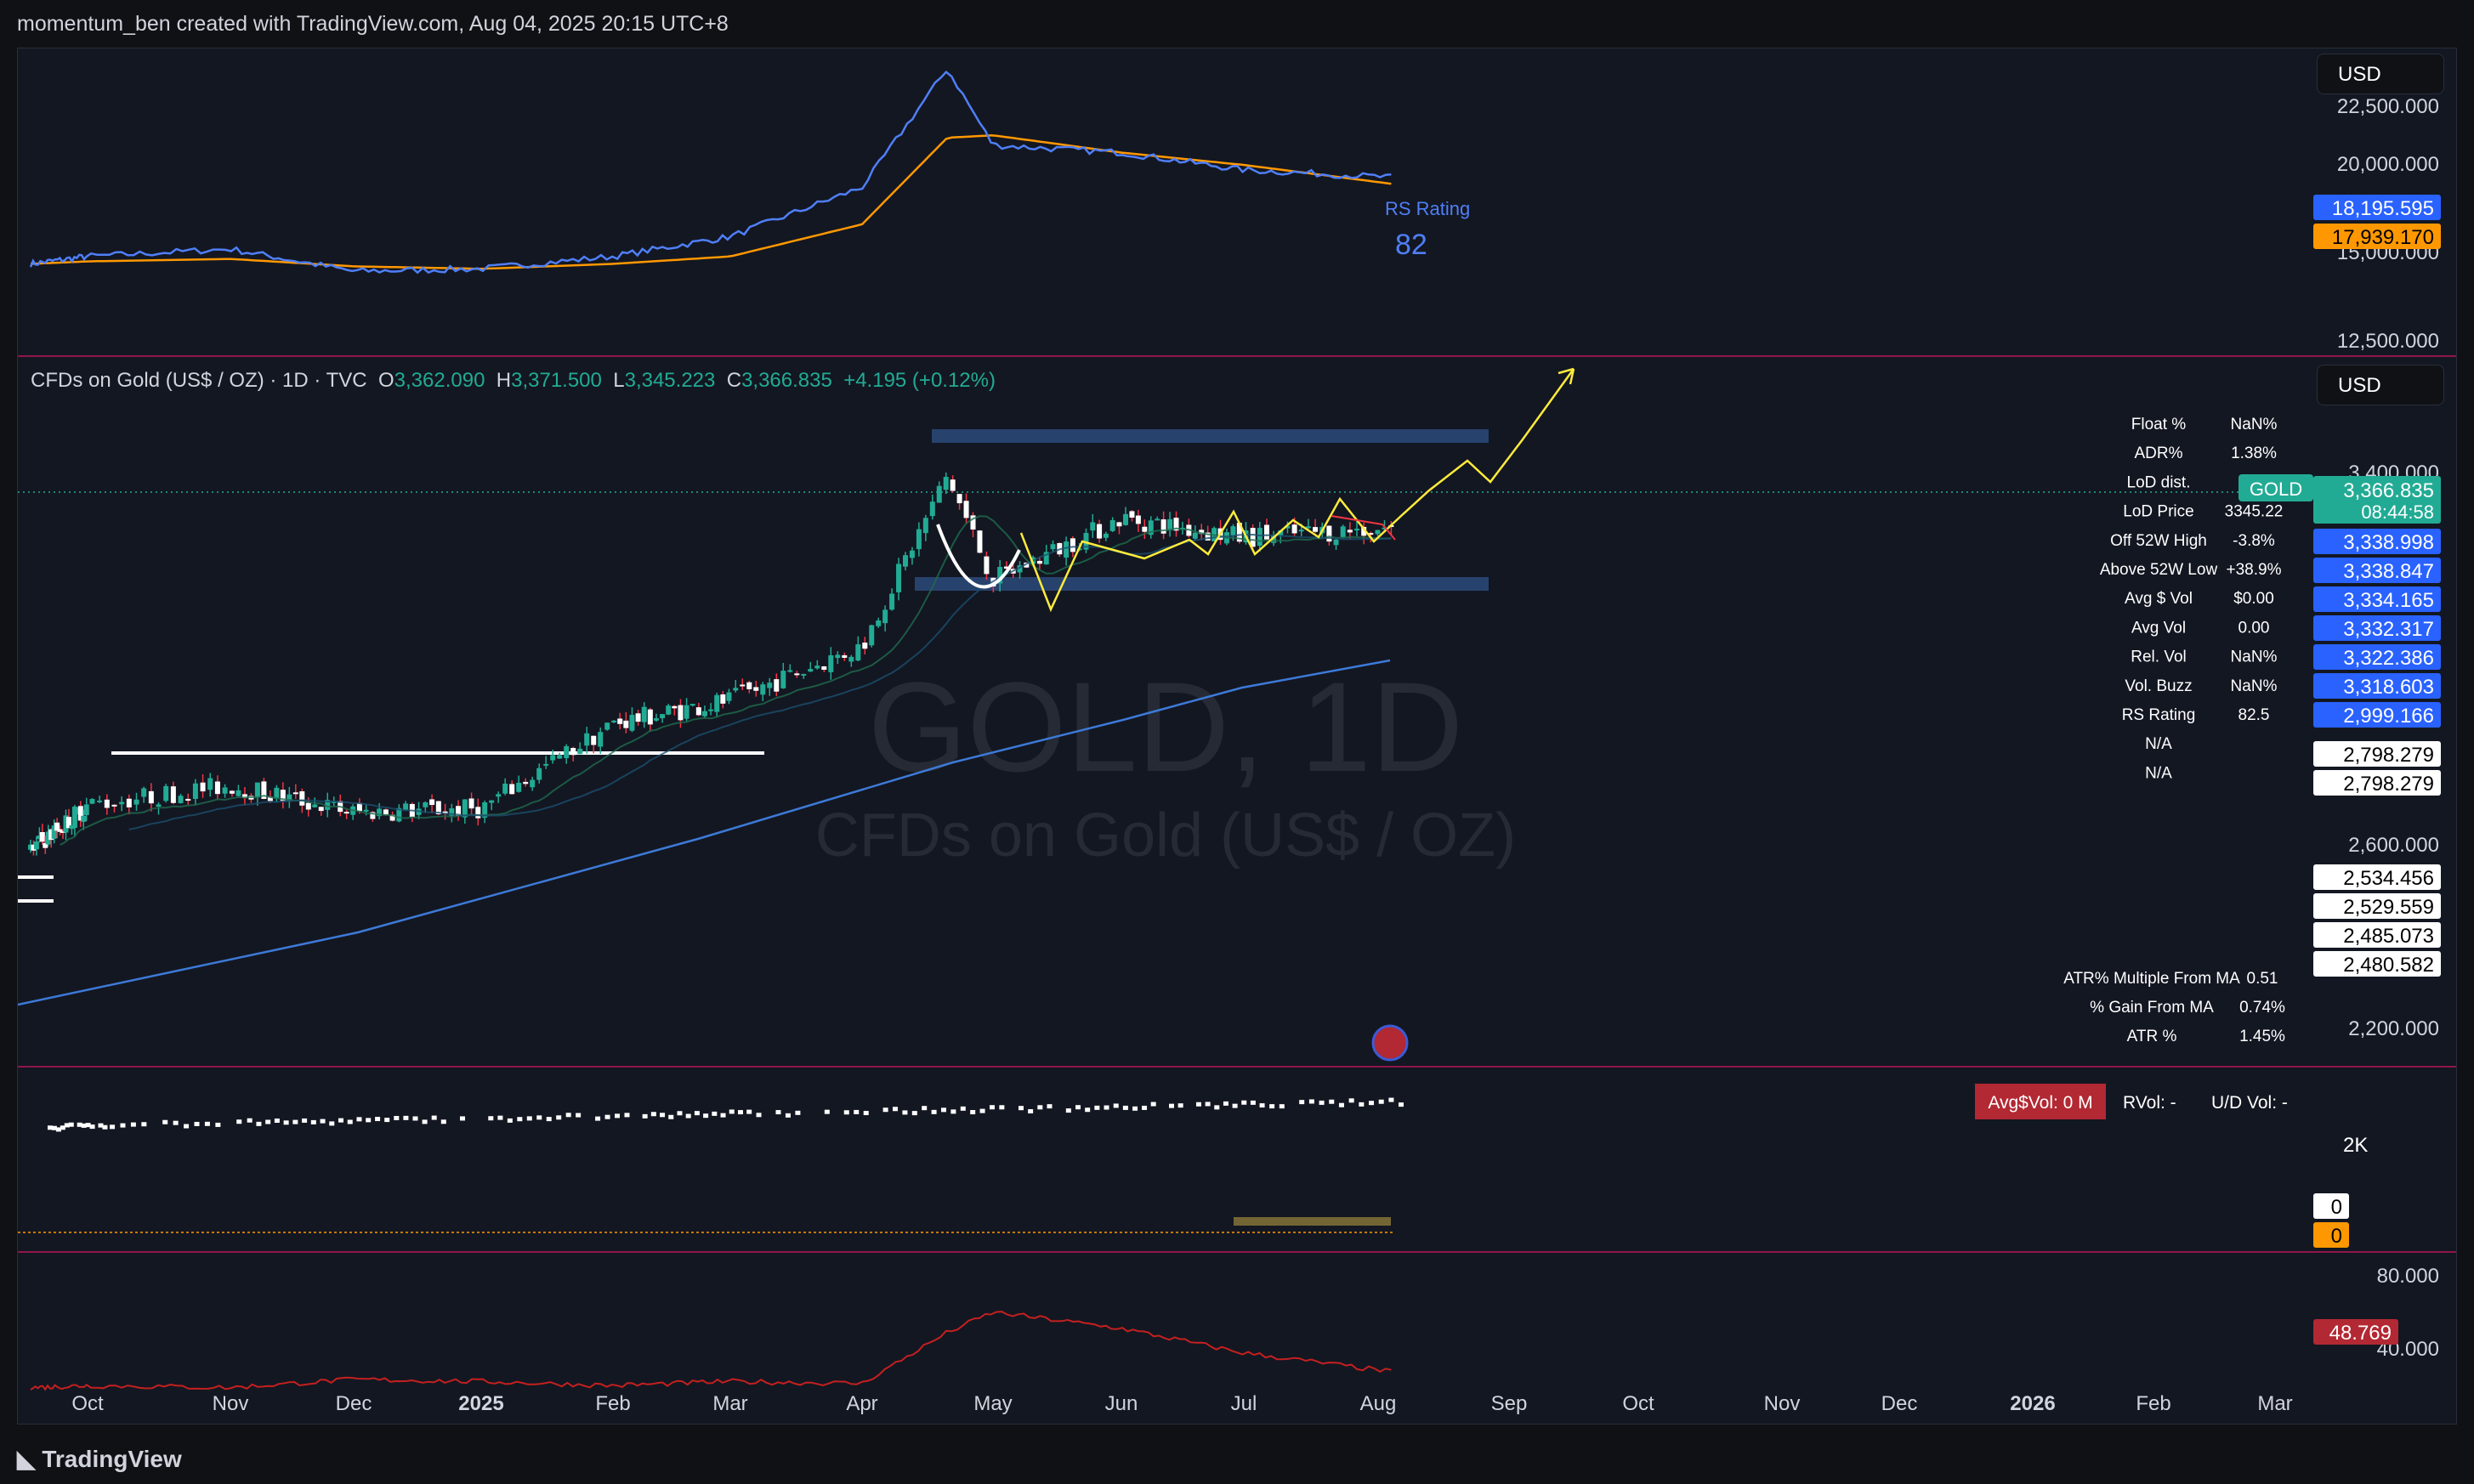 The image size is (2474, 1484). Describe the element at coordinates (2253, 599) in the screenshot. I see `stats-value: $0.00` at that location.